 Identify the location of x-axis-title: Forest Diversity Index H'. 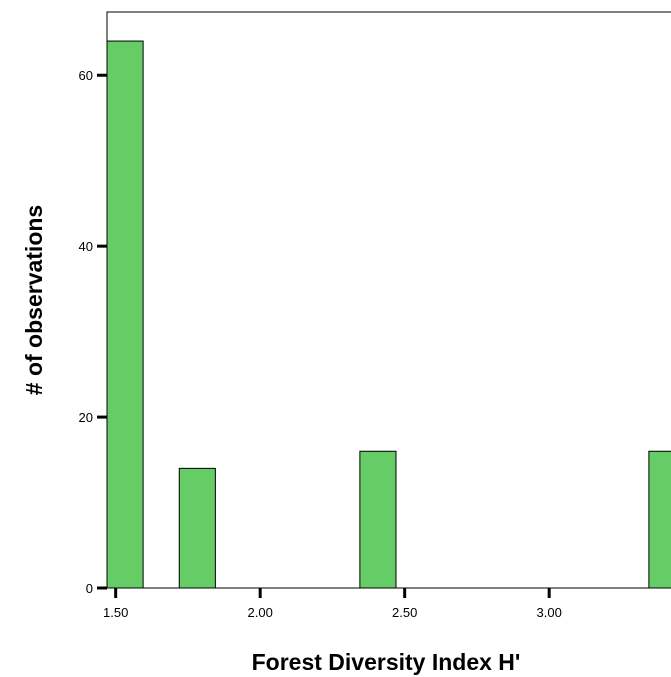
(386, 662).